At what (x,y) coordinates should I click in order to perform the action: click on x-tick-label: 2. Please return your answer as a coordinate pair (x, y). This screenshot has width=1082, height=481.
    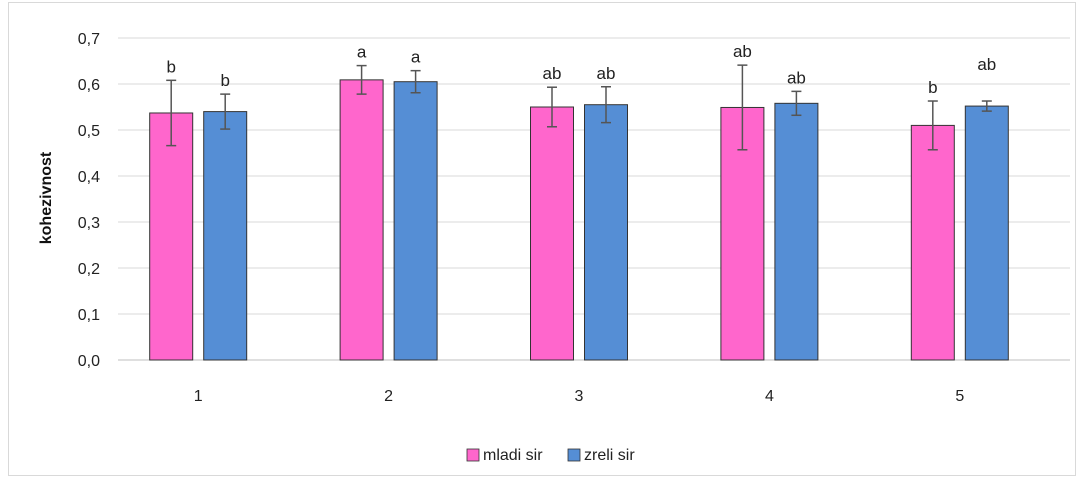
    Looking at the image, I should click on (388, 396).